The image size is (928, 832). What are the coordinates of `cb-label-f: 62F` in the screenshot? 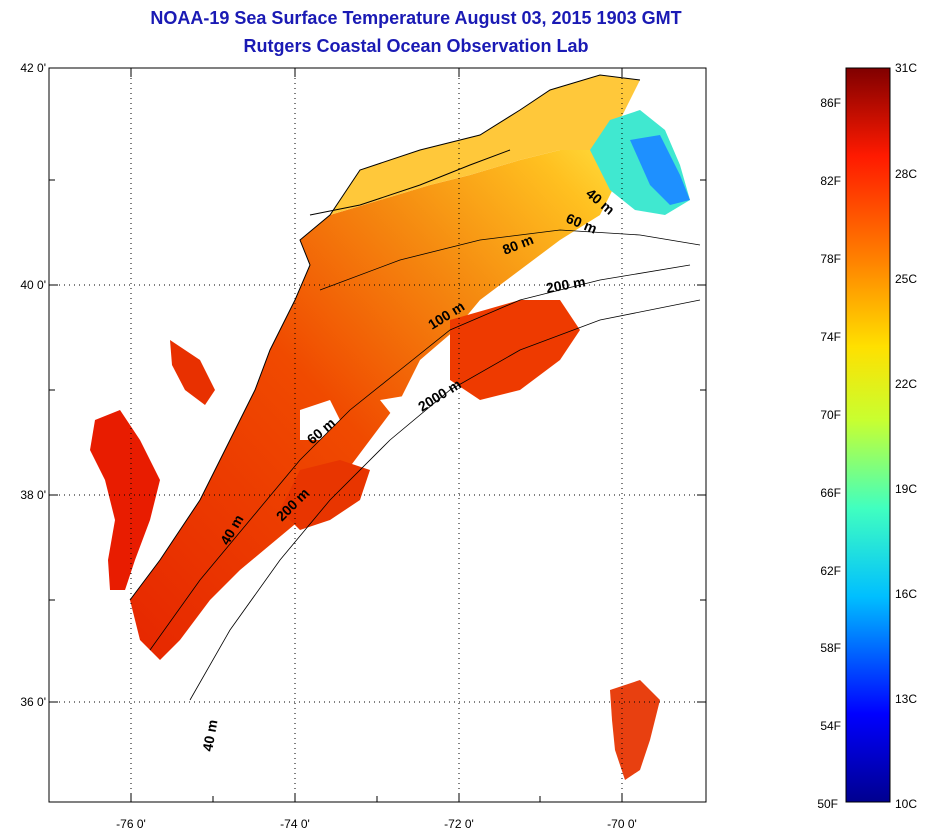 It's located at (830, 571).